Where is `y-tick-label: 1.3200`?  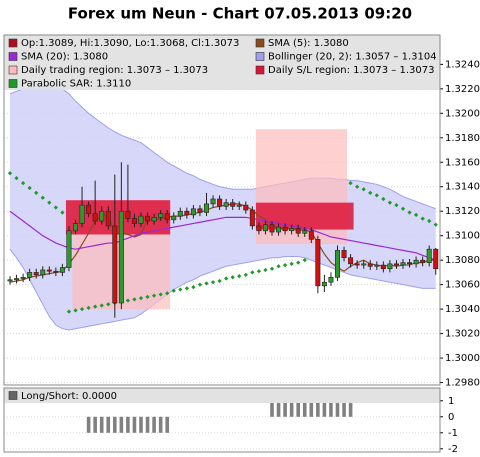
y-tick-label: 1.3200 is located at coordinates (462, 113).